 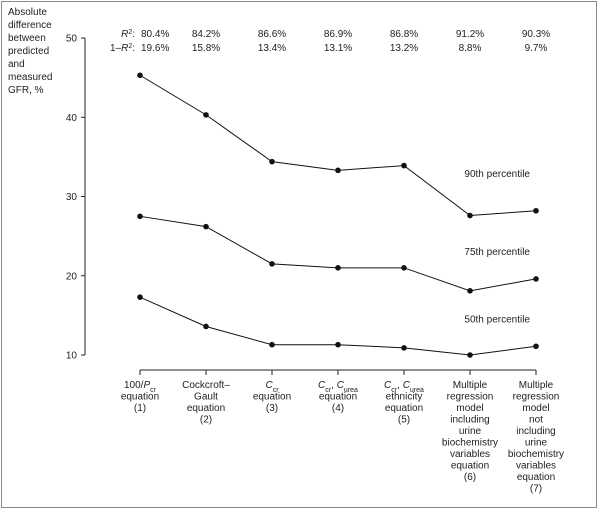 I want to click on r2-label: R2:, so click(x=128, y=35).